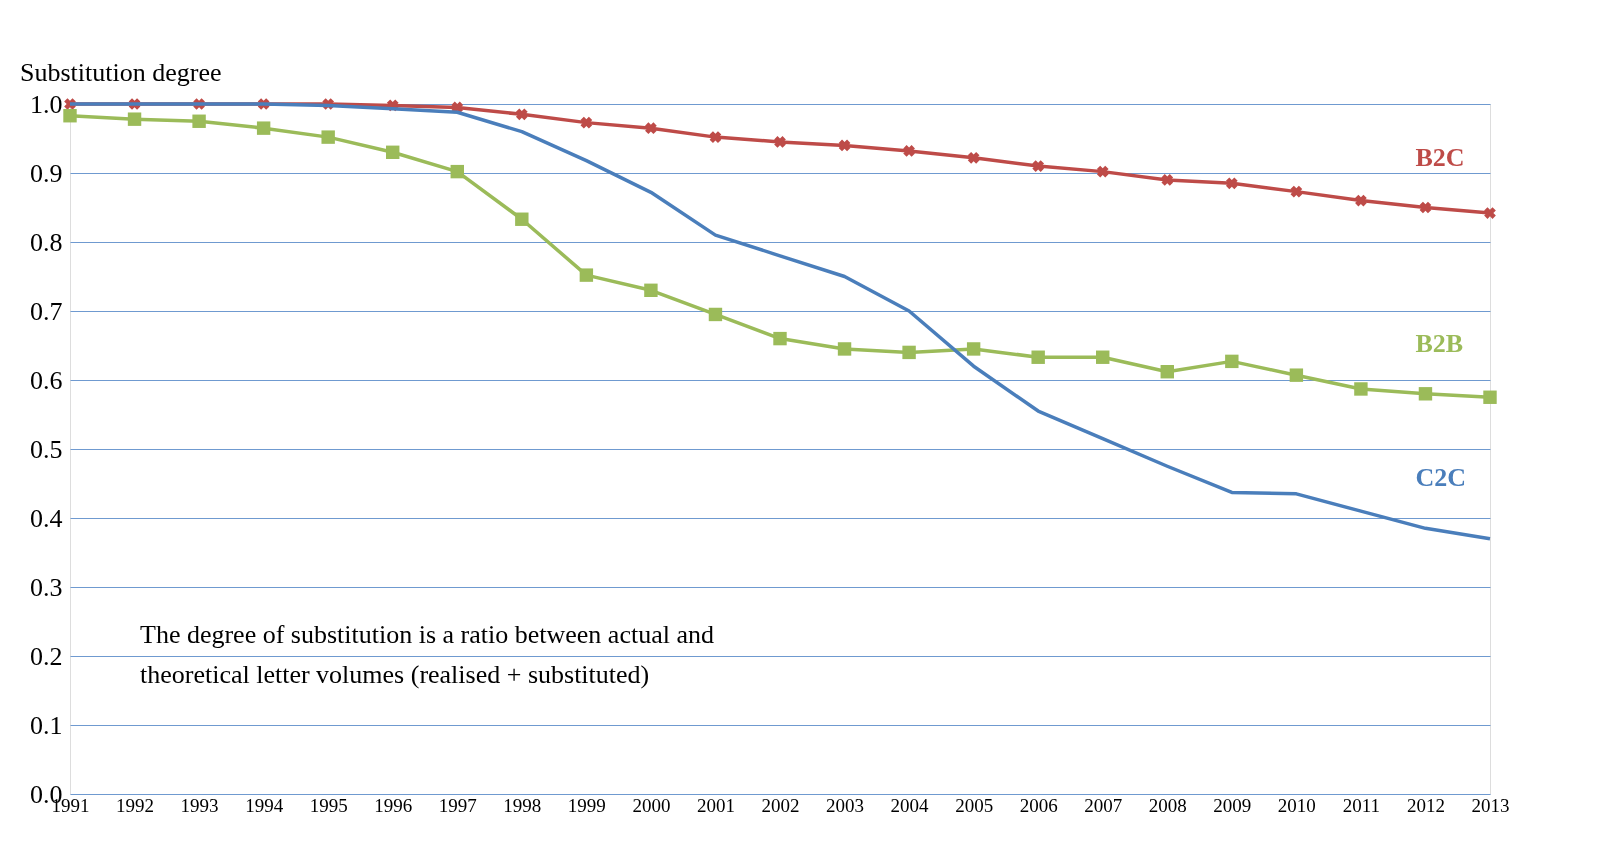 The image size is (1608, 851). Describe the element at coordinates (715, 805) in the screenshot. I see `x-tick-label: 2001` at that location.